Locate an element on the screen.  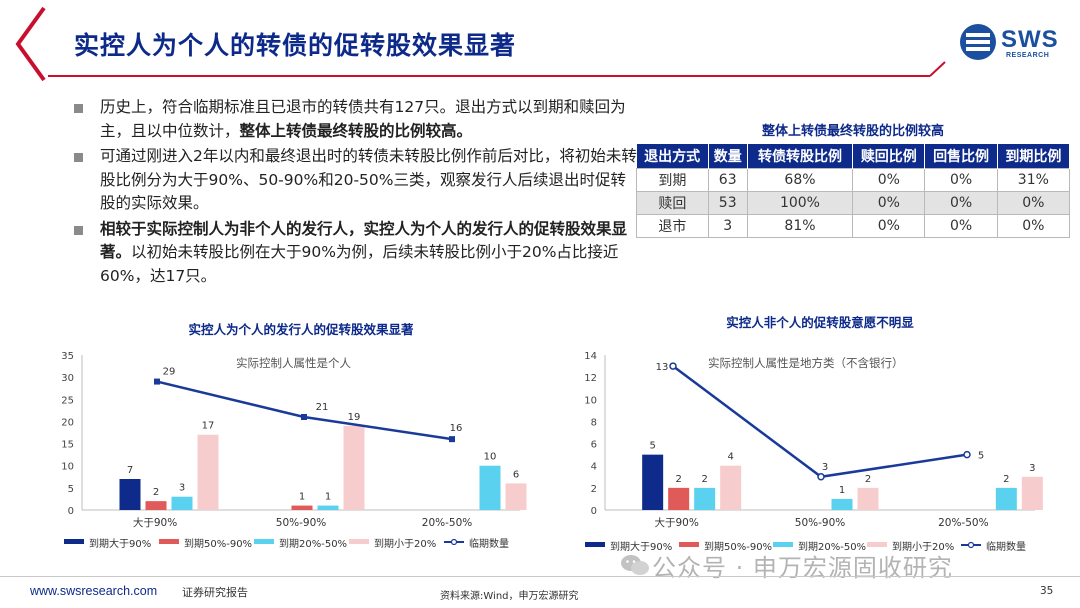
table-header-row: 退出方式 数量 转债转股比例 赎回比例 回售比例 到期比例 is located at coordinates (853, 156).